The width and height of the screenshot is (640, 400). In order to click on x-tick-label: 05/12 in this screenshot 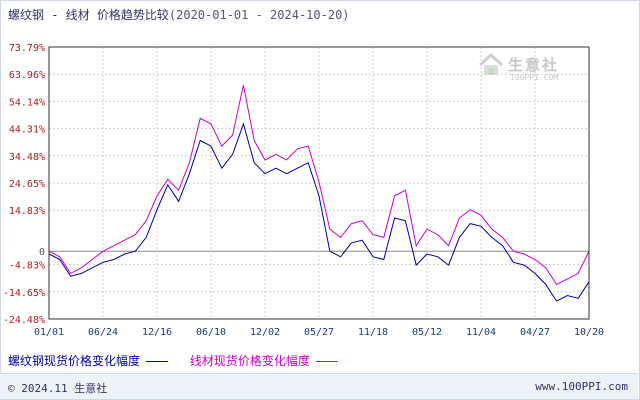, I will do `click(427, 332)`.